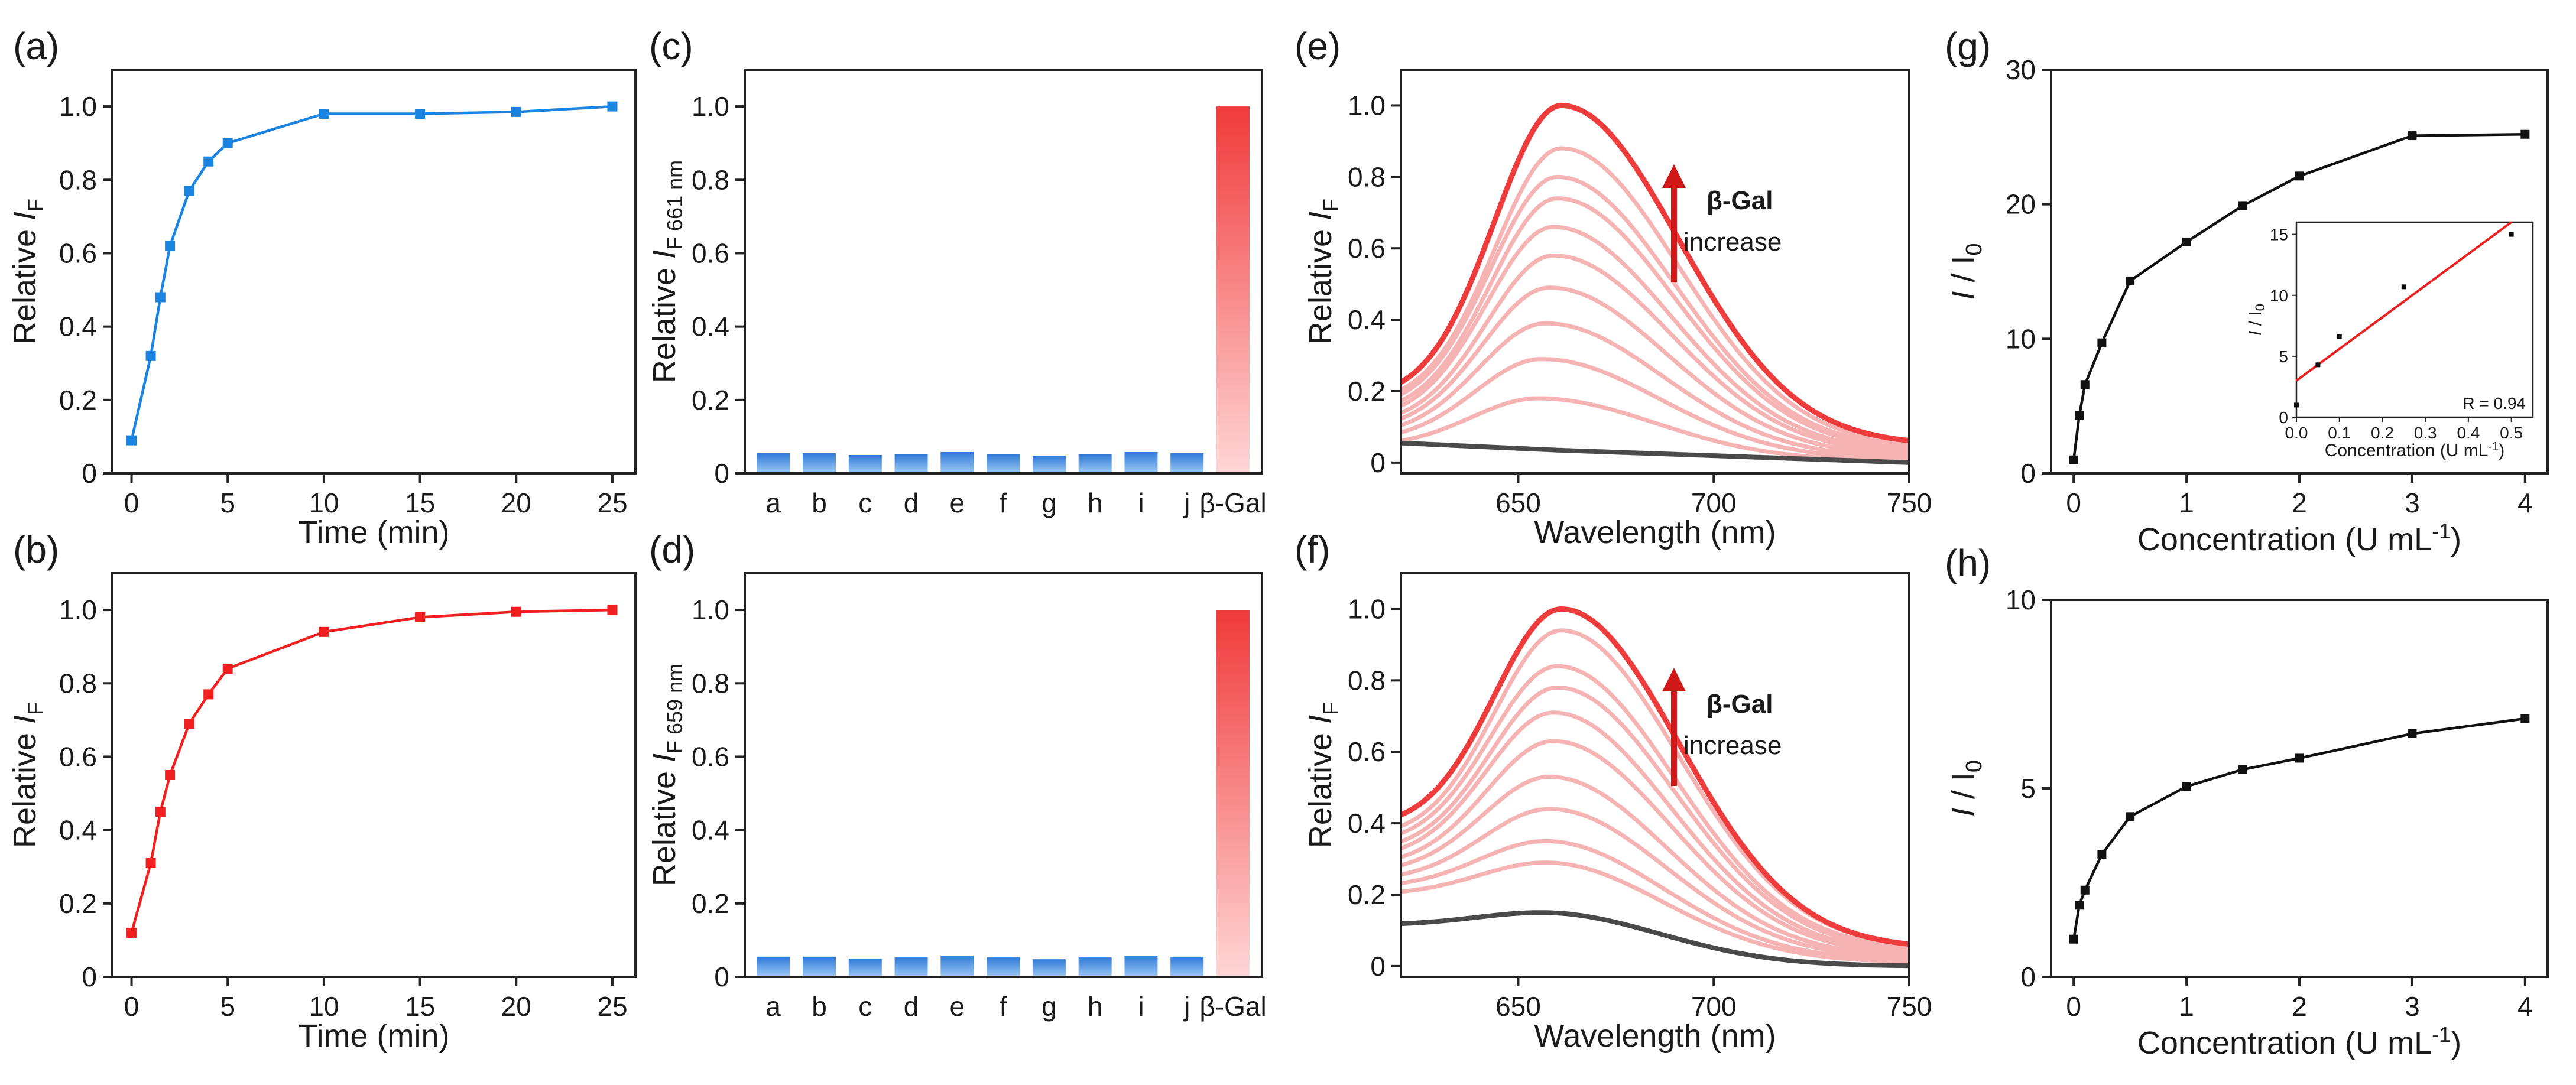 This screenshot has width=2576, height=1085. Describe the element at coordinates (711, 253) in the screenshot. I see `y-tick-label-c: 0.6` at that location.